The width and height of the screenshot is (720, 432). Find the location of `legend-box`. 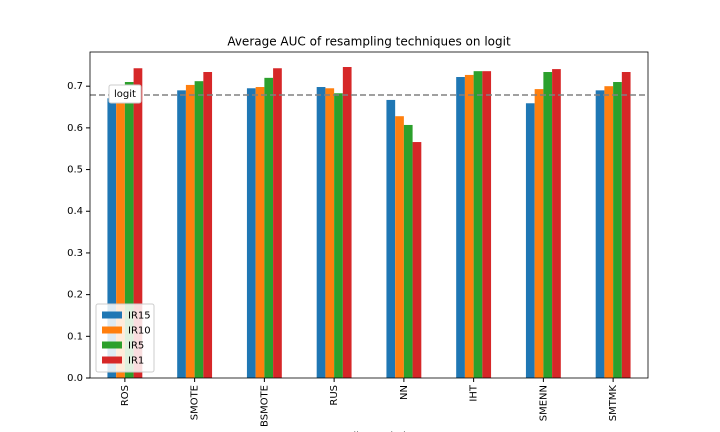

legend-box is located at coordinates (125, 338).